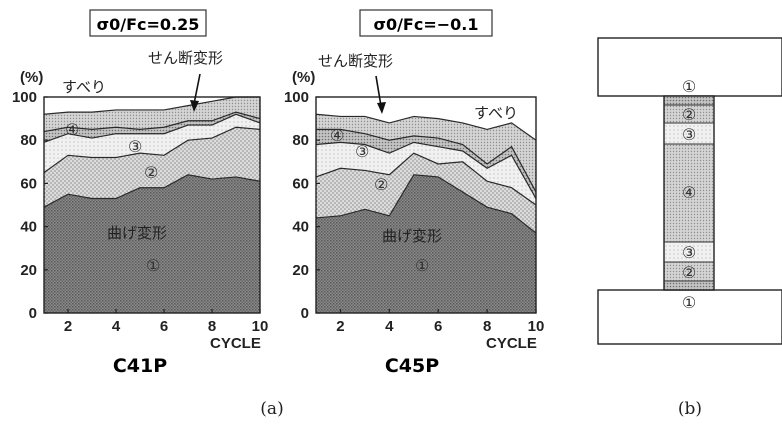  I want to click on top-stub, so click(689, 67).